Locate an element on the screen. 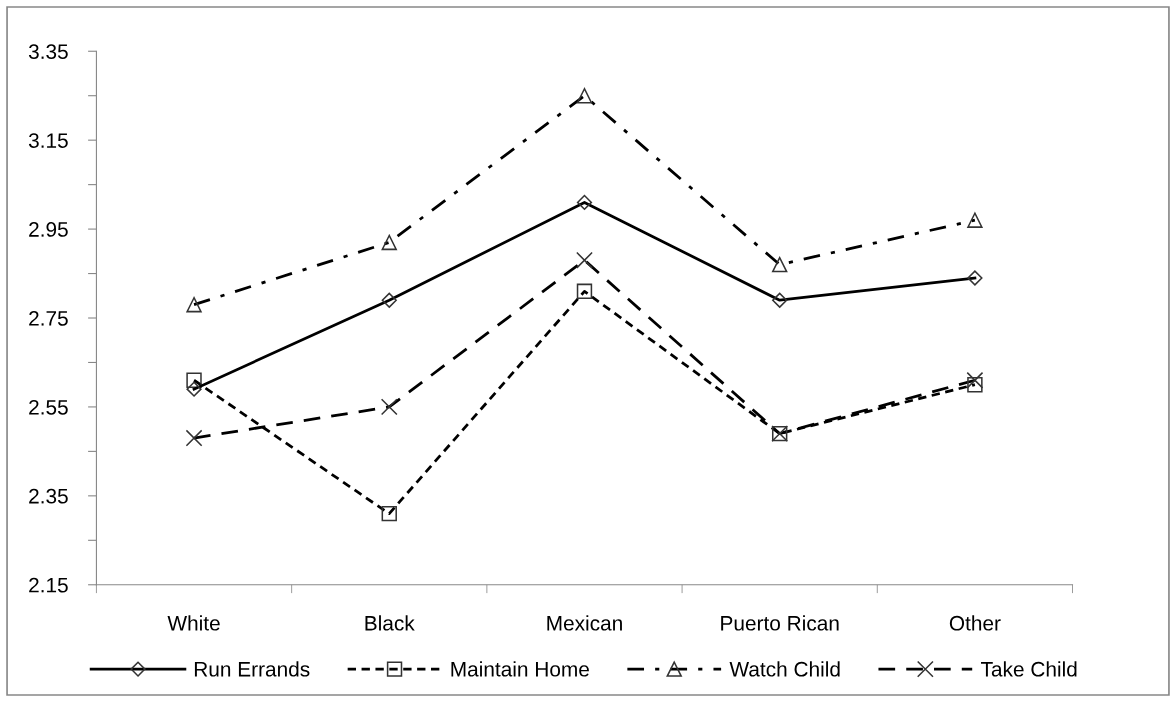  y-tick-label: 3.15 is located at coordinates (48, 140).